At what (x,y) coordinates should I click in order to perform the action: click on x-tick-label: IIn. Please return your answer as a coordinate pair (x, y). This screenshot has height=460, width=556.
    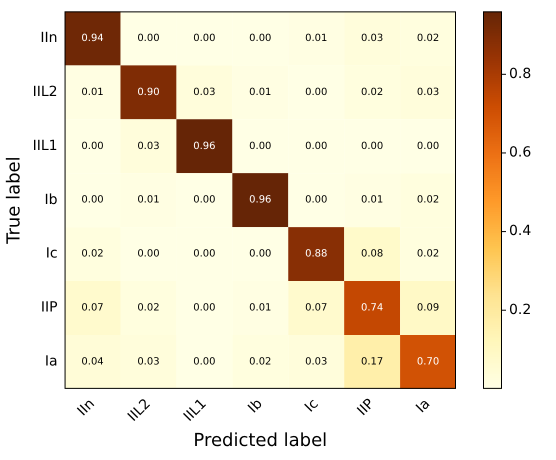
    Looking at the image, I should click on (86, 408).